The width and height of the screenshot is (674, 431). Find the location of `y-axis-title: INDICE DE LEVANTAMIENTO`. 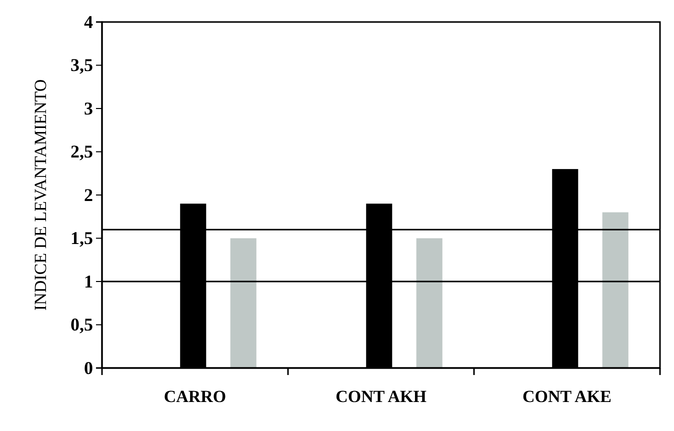

y-axis-title: INDICE DE LEVANTAMIENTO is located at coordinates (40, 195).